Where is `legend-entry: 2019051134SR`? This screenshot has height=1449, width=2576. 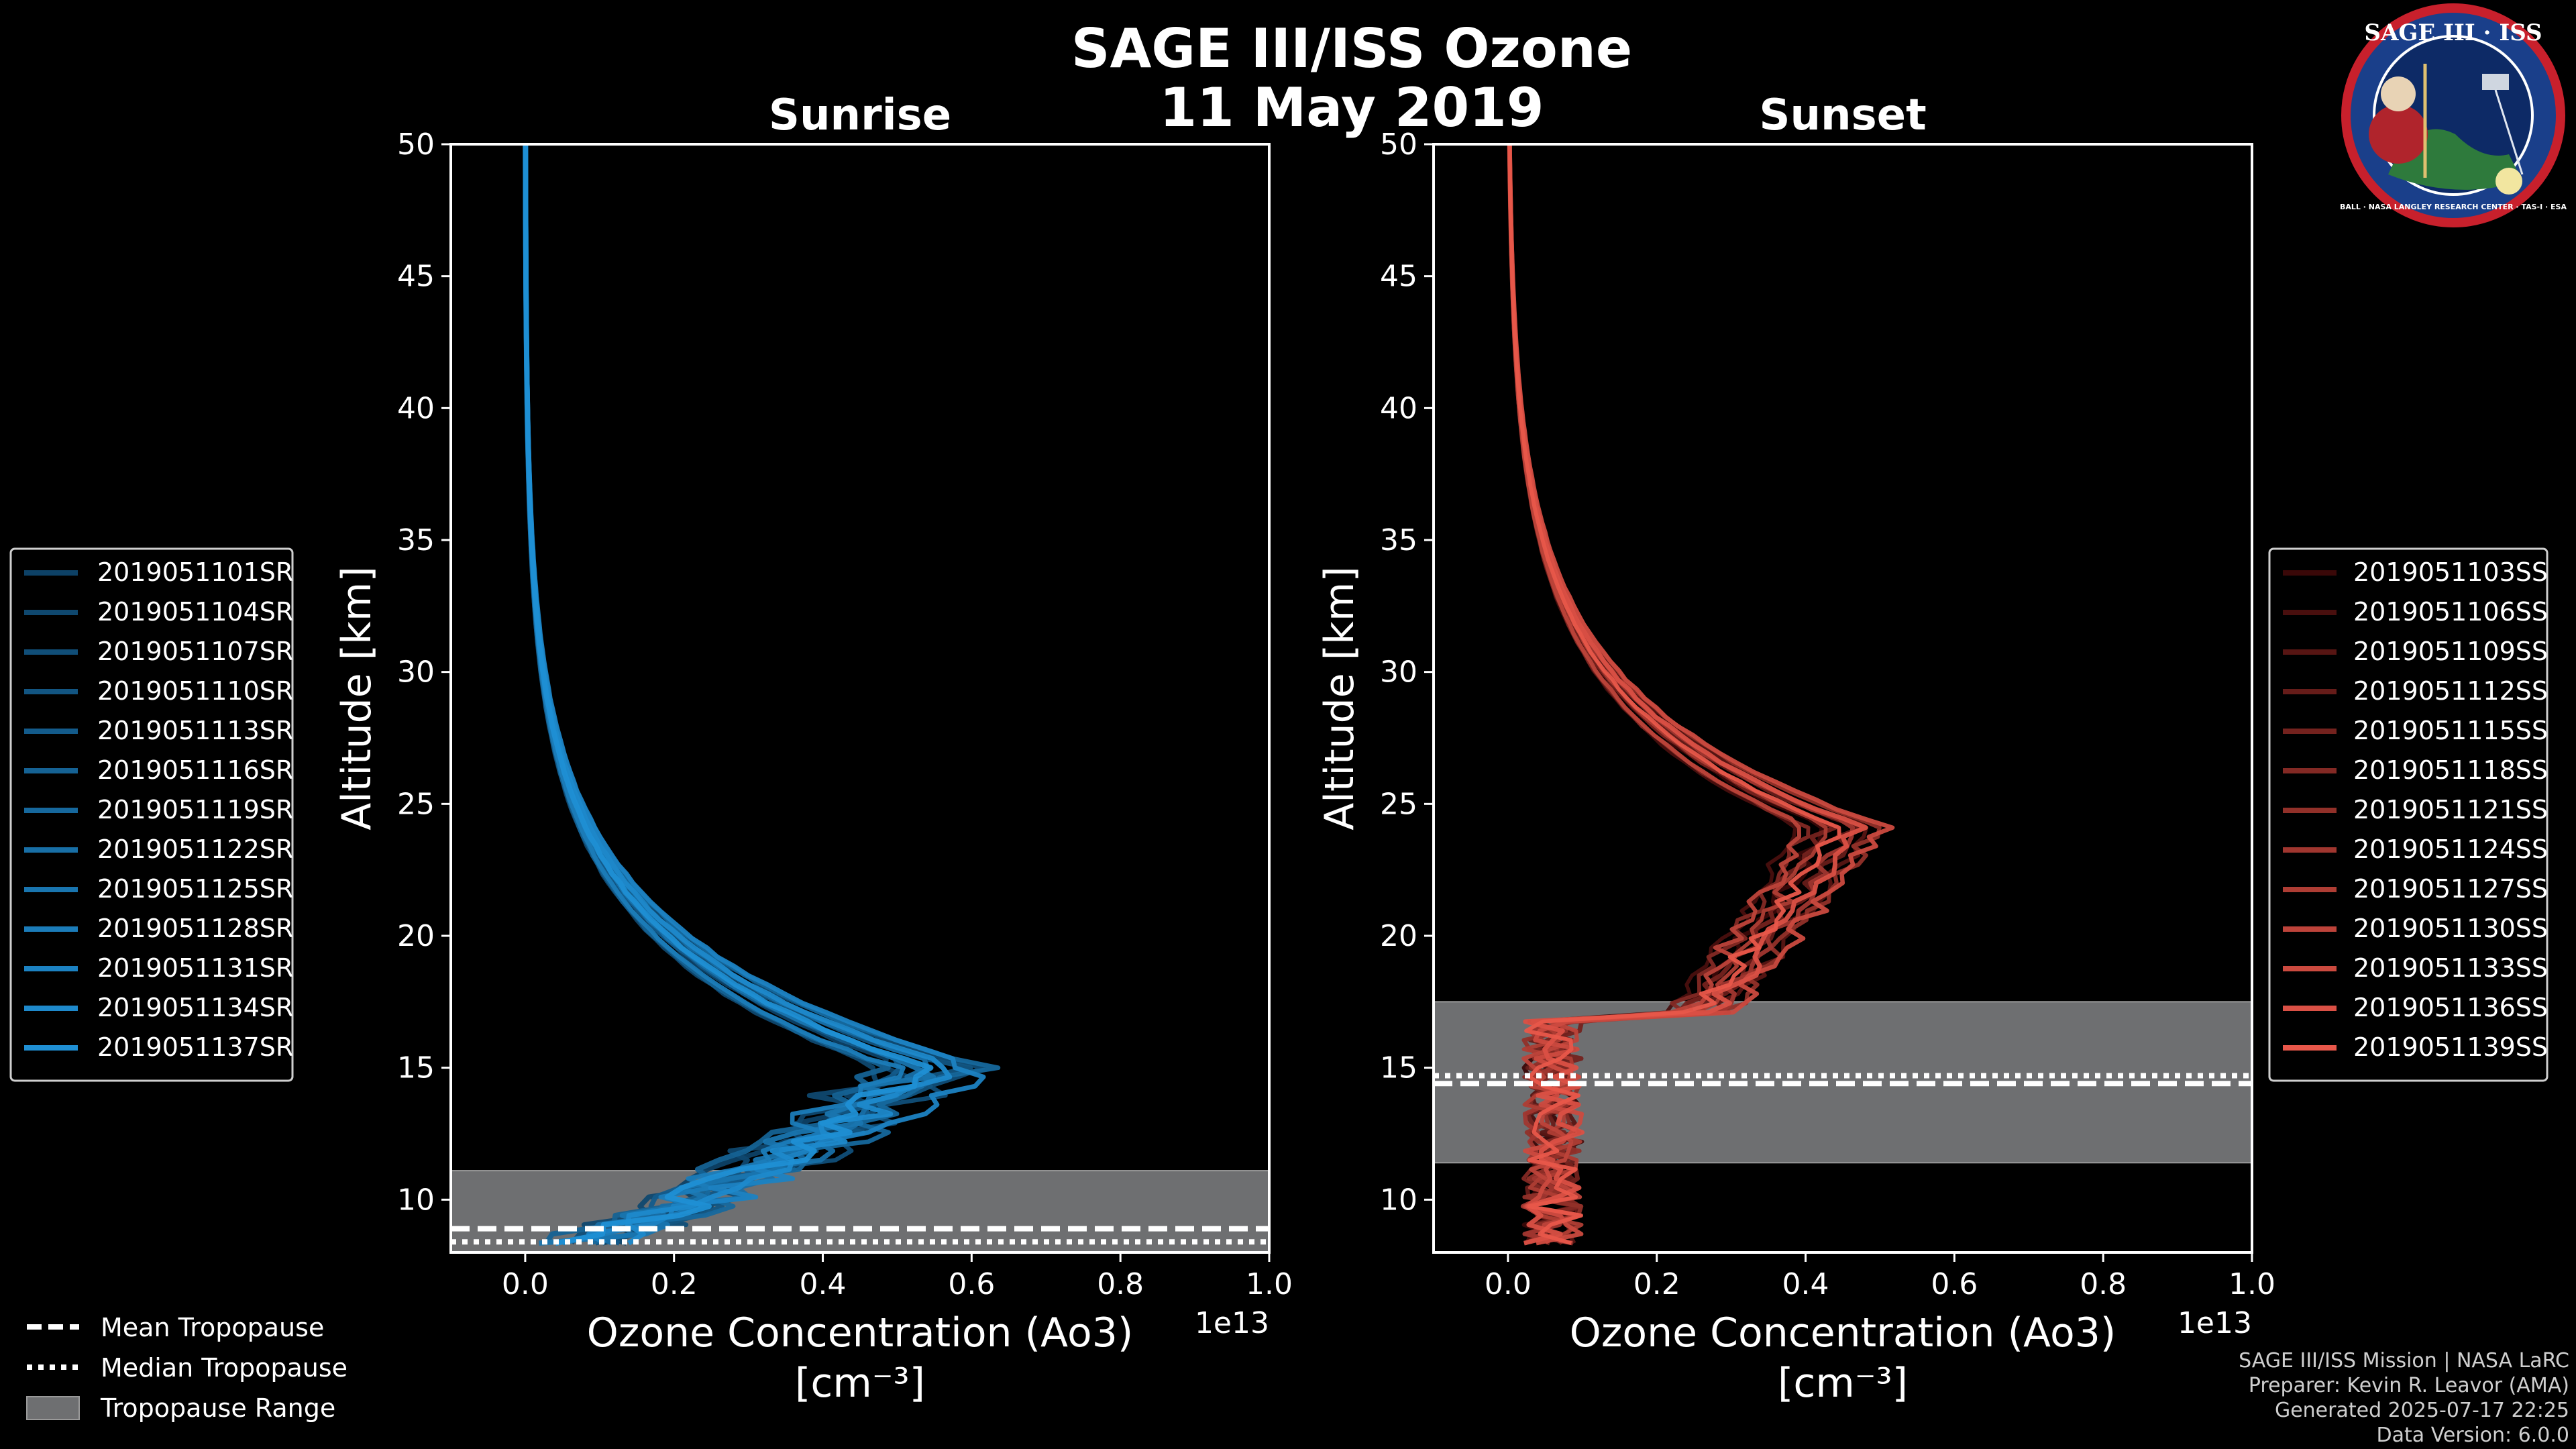
legend-entry: 2019051134SR is located at coordinates (195, 1007).